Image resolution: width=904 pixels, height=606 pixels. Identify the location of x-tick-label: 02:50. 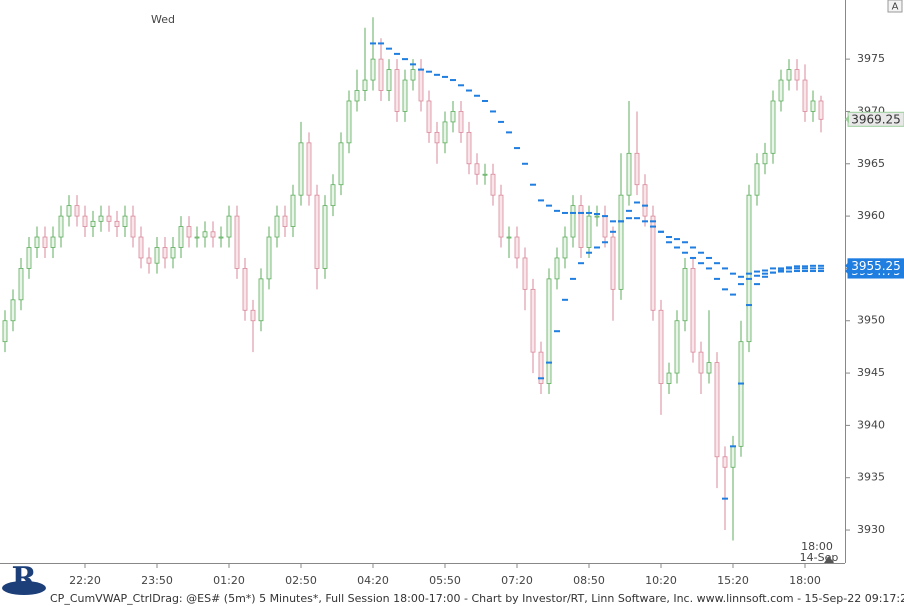
(301, 580).